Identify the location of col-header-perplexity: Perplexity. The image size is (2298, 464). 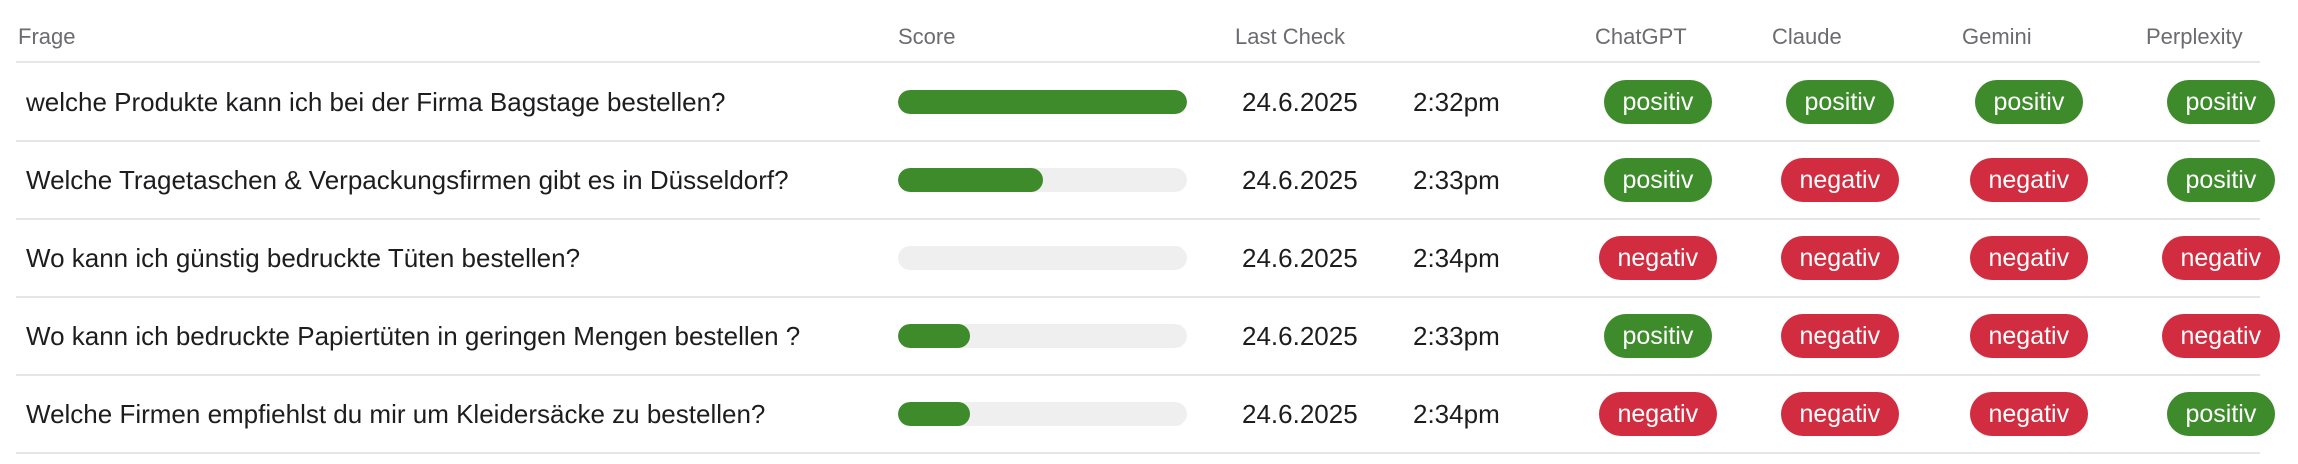
(2194, 36).